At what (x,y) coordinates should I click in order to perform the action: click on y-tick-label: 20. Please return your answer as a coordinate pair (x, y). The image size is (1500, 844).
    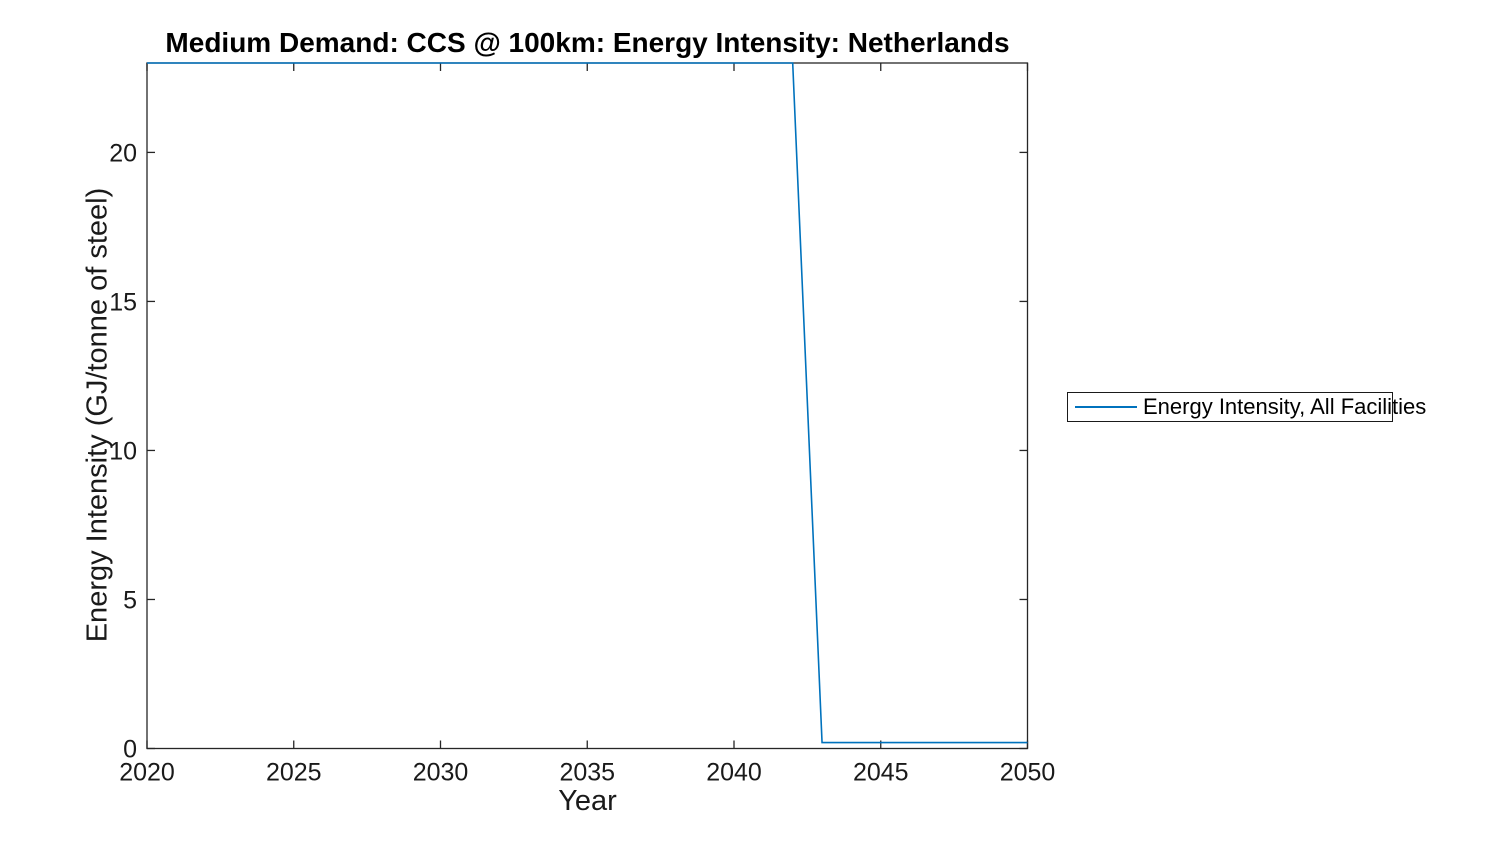
    Looking at the image, I should click on (123, 153).